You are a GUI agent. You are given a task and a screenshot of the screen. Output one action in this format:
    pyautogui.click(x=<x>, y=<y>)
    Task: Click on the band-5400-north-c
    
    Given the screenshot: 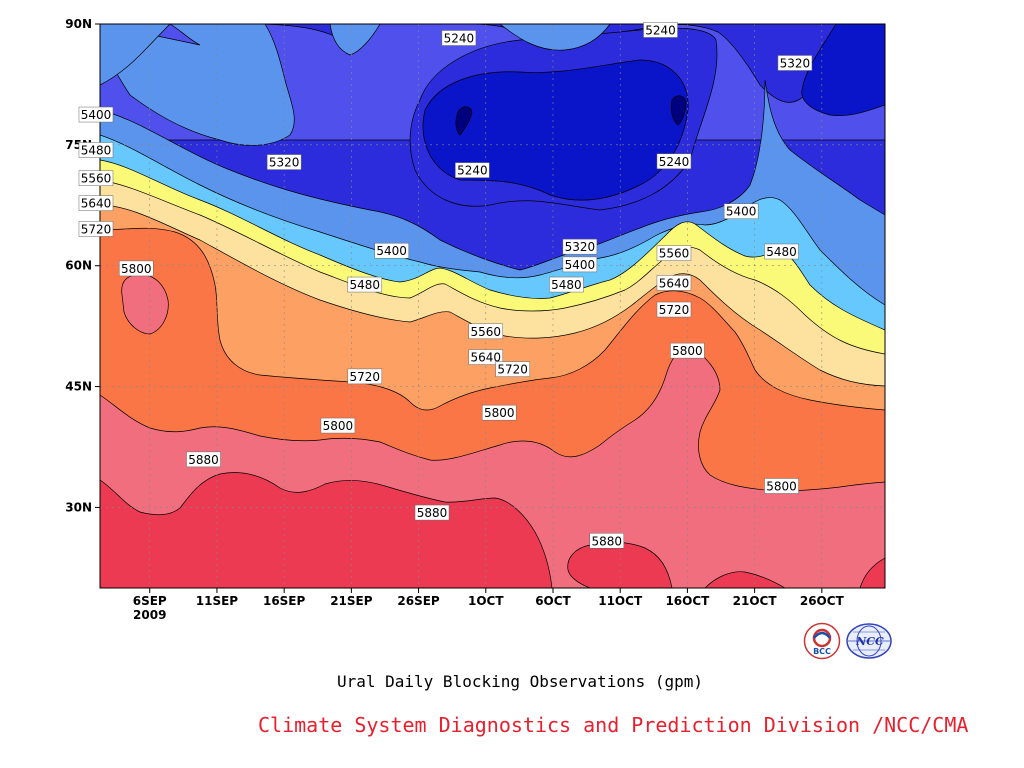 What is the action you would take?
    pyautogui.click(x=555, y=37)
    